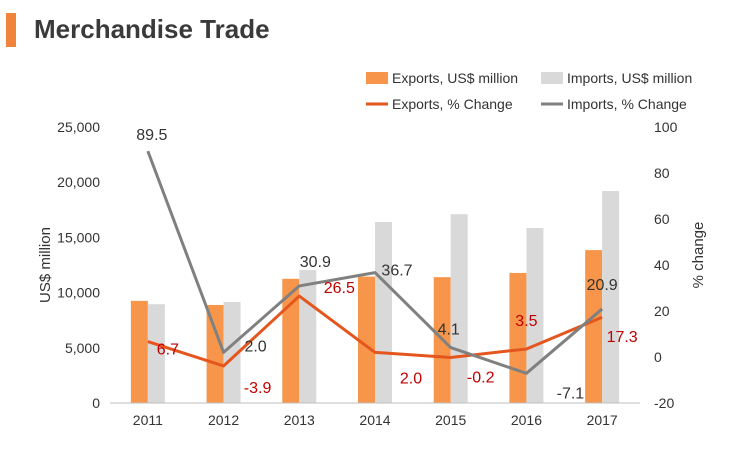  Describe the element at coordinates (452, 104) in the screenshot. I see `legend-label: Exports, % Change` at that location.